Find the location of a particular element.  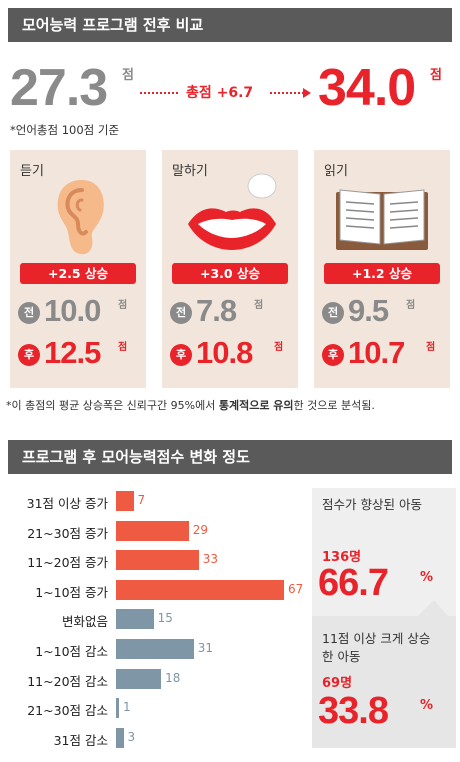

card-before-score: 7.8 is located at coordinates (216, 310).